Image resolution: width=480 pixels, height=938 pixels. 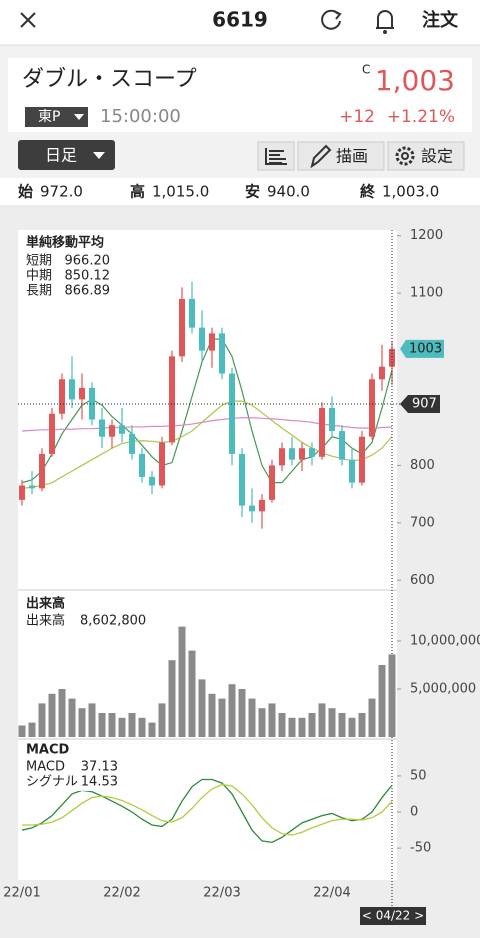 I want to click on close-button, so click(x=28, y=20).